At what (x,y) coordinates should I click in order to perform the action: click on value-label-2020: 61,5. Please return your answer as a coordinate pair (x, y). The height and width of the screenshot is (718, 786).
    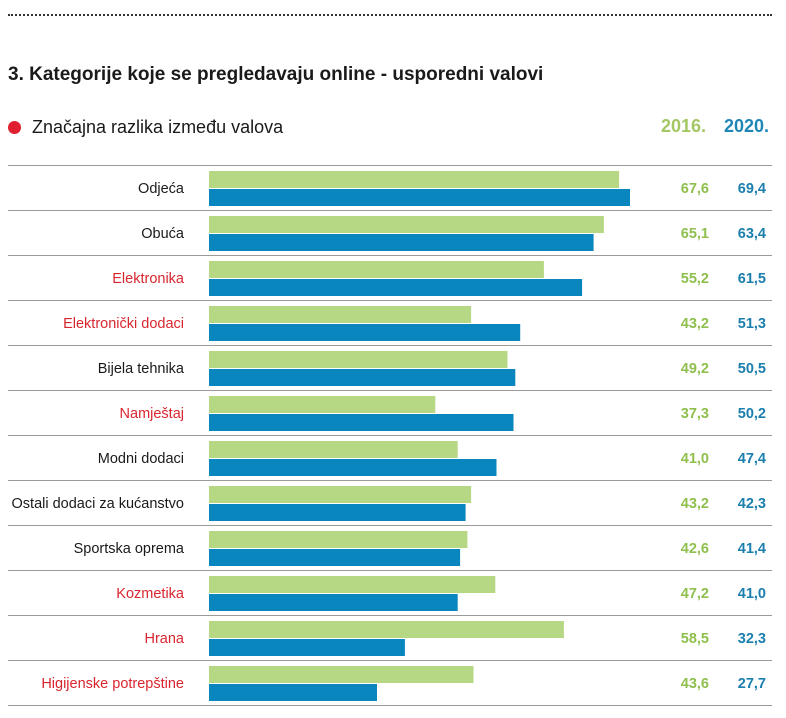
    Looking at the image, I should click on (752, 279).